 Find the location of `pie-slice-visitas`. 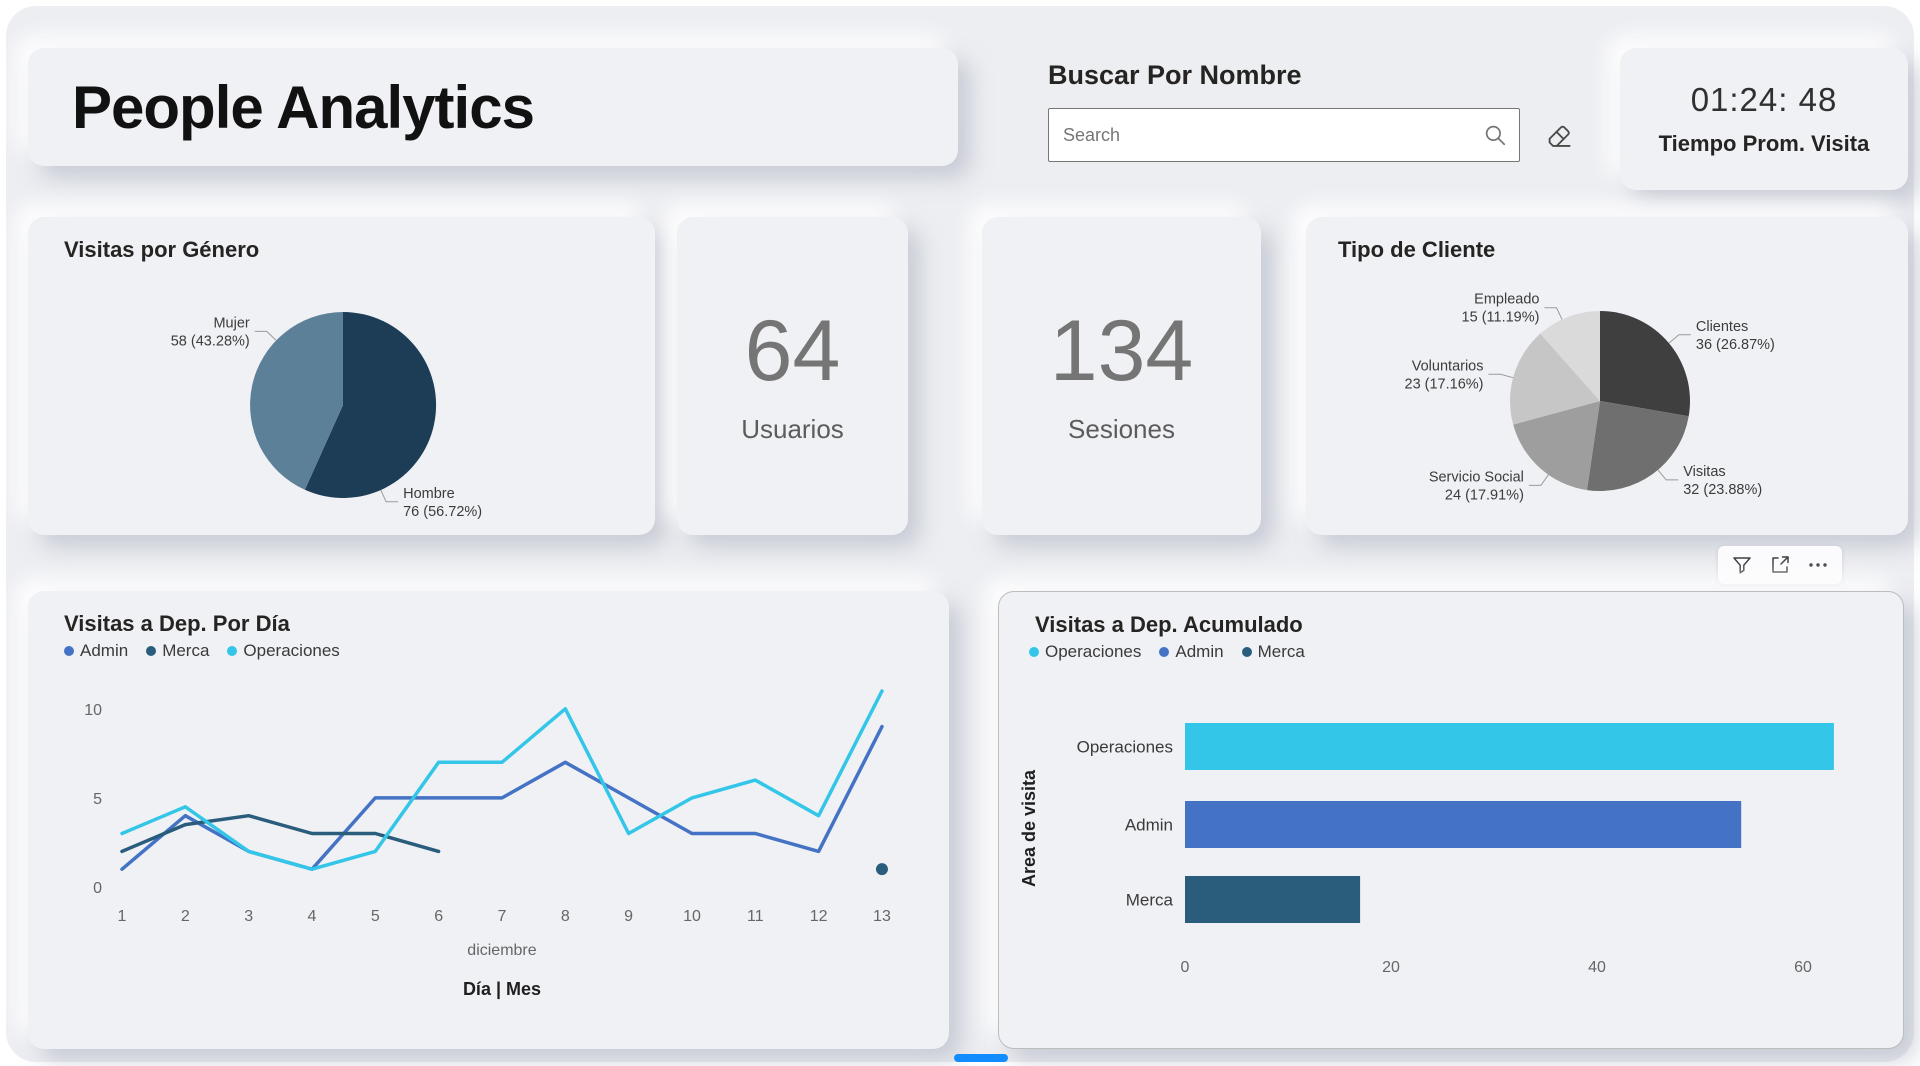

pie-slice-visitas is located at coordinates (1638, 446).